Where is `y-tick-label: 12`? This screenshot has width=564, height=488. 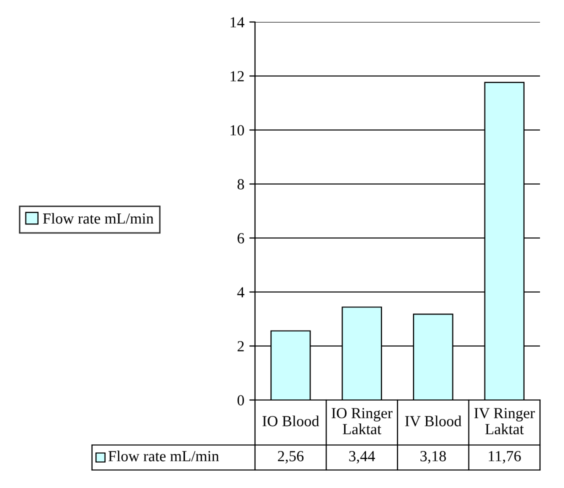 y-tick-label: 12 is located at coordinates (237, 76).